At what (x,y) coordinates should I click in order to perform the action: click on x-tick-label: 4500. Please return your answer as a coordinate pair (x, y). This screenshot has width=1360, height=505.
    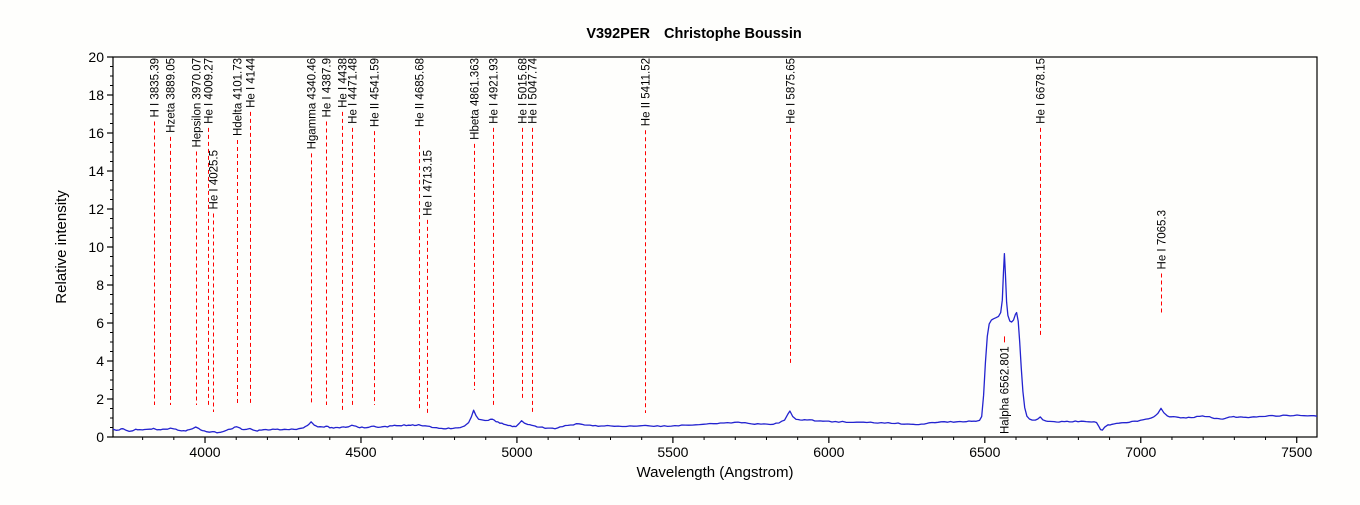
    Looking at the image, I should click on (360, 452).